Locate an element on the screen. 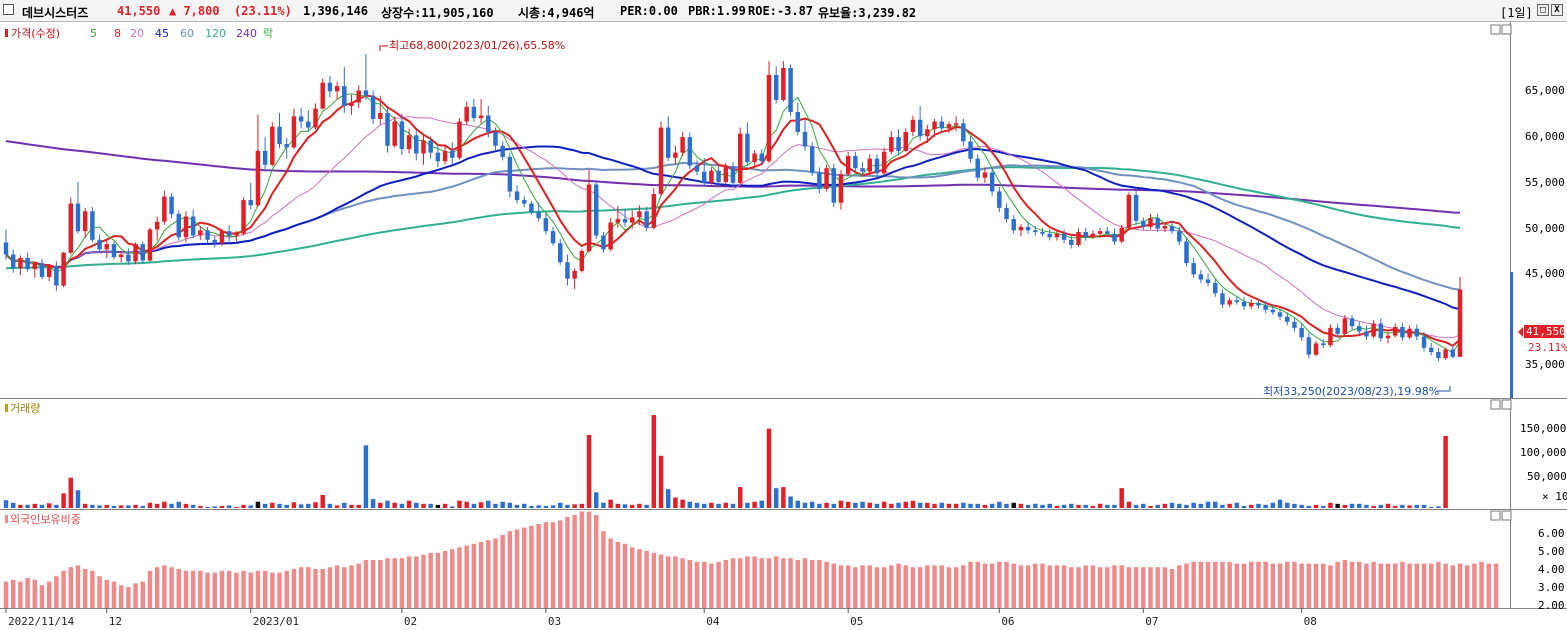 The image size is (1567, 630). maximize-button: □ is located at coordinates (1543, 10).